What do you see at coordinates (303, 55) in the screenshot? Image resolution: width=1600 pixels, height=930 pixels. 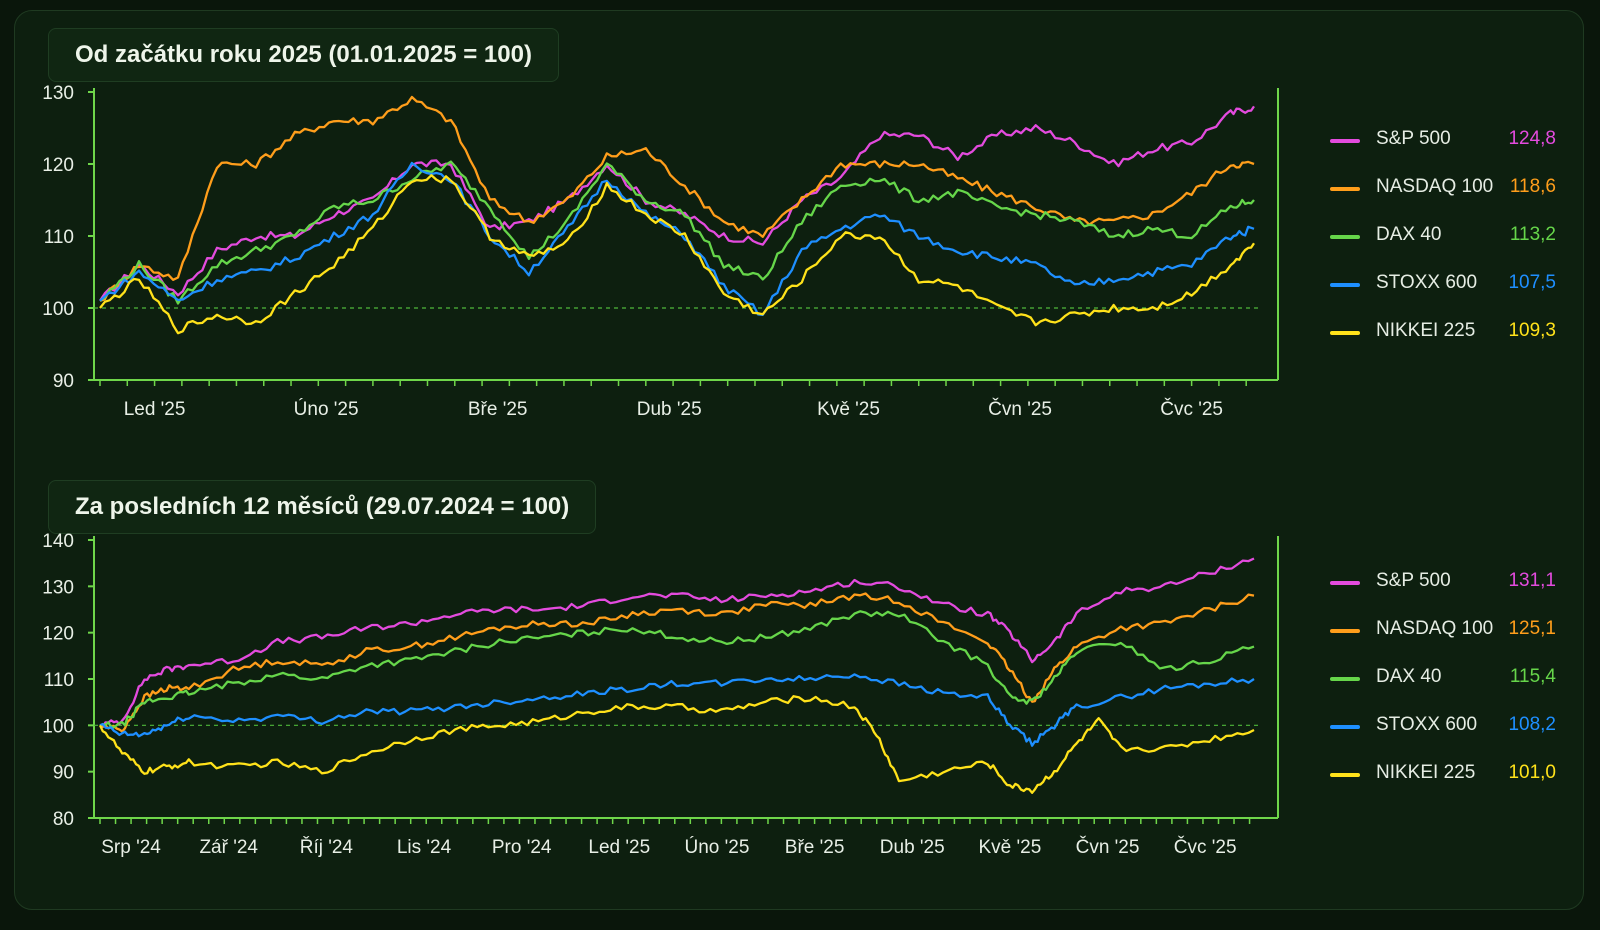 I see `chart-title-ytd: Od začátku roku 2025 (01.01.2025 = 100)` at bounding box center [303, 55].